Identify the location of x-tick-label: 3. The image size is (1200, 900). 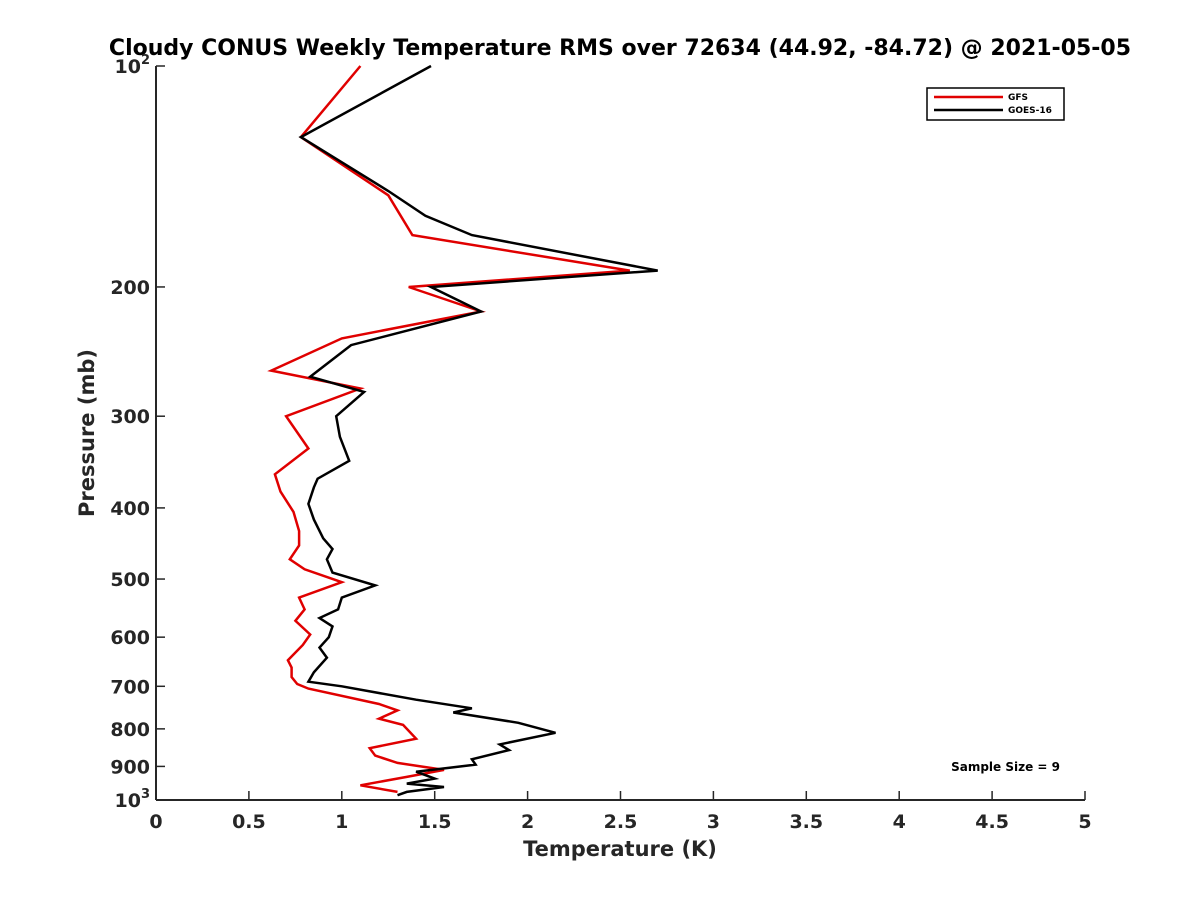
(713, 822).